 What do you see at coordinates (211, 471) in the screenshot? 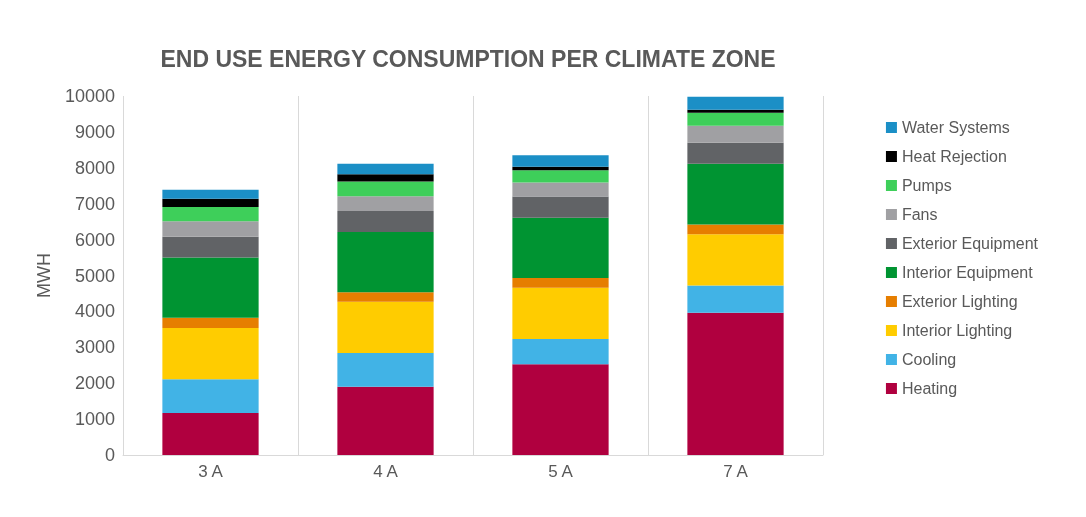
I see `x-tick-label: 3 A` at bounding box center [211, 471].